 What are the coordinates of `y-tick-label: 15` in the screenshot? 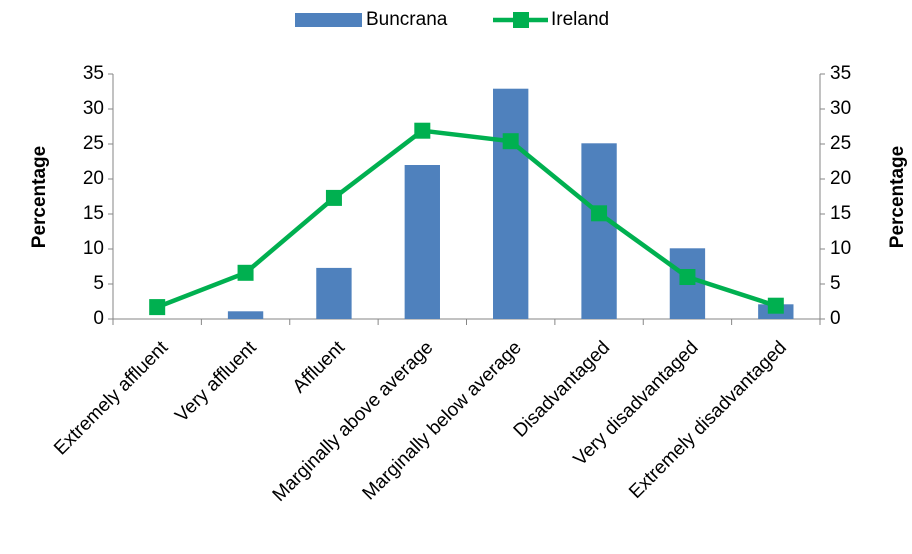 It's located at (93, 213).